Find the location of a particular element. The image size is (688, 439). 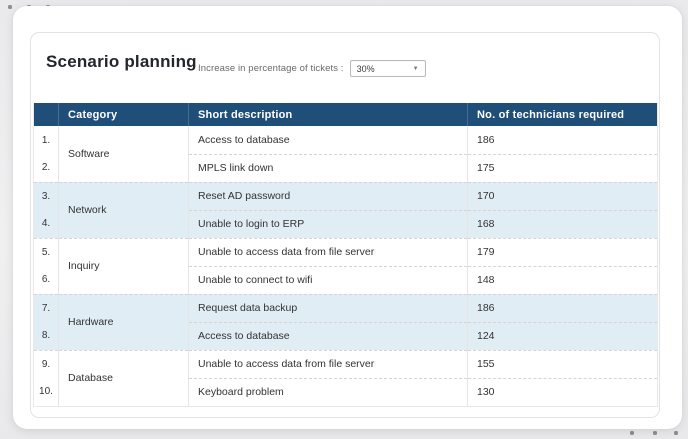

row-index-cell: 4. is located at coordinates (46, 224).